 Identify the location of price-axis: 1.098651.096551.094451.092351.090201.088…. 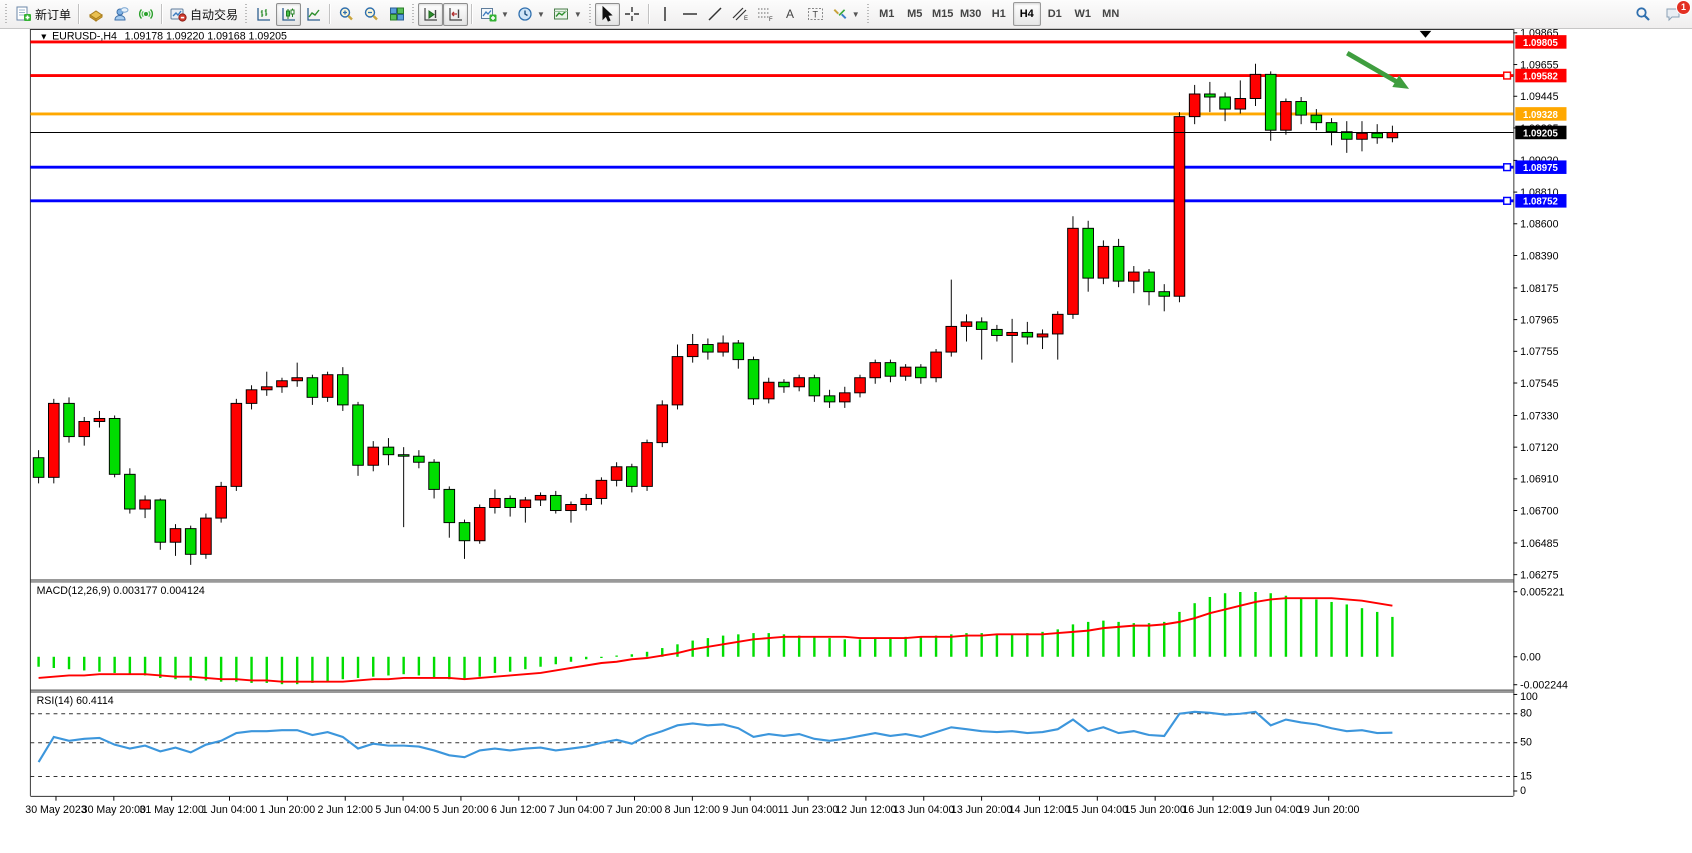
(1540, 412).